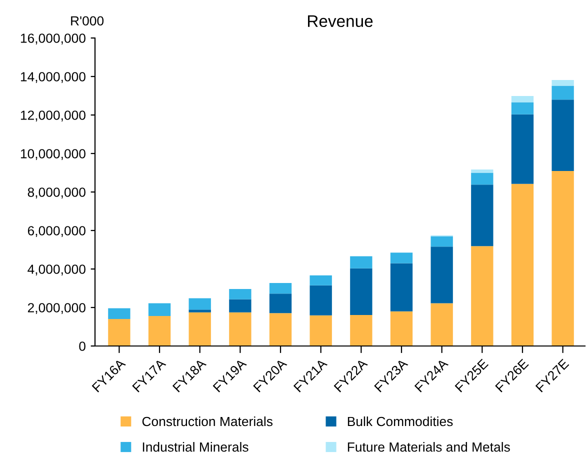 This screenshot has width=587, height=459. What do you see at coordinates (57, 193) in the screenshot?
I see `y-tick-label: 8,000,000` at bounding box center [57, 193].